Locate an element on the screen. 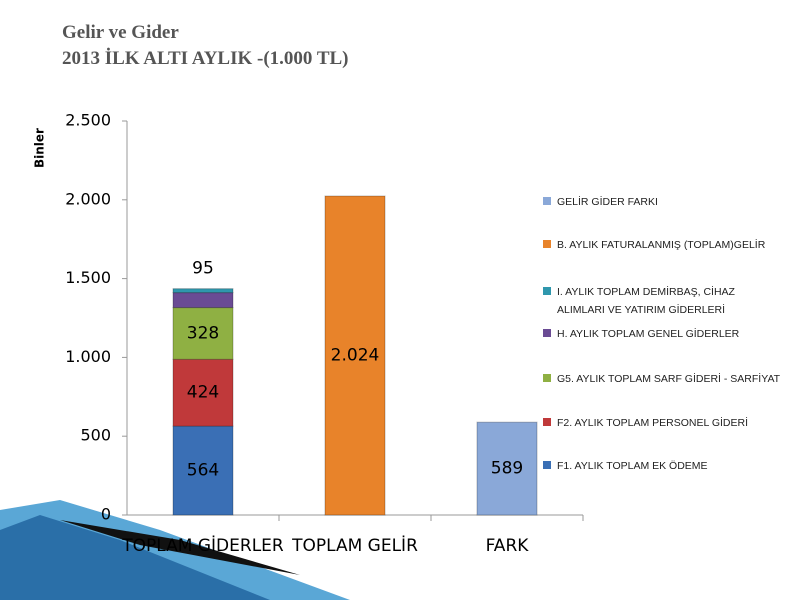  x-tick-label: FARK is located at coordinates (508, 546).